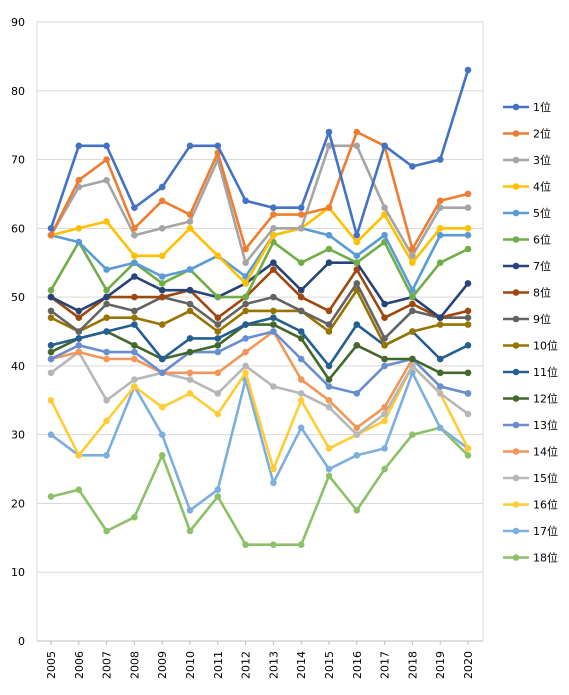 The image size is (569, 695). What do you see at coordinates (18, 91) in the screenshot?
I see `y-tick-label: 80` at bounding box center [18, 91].